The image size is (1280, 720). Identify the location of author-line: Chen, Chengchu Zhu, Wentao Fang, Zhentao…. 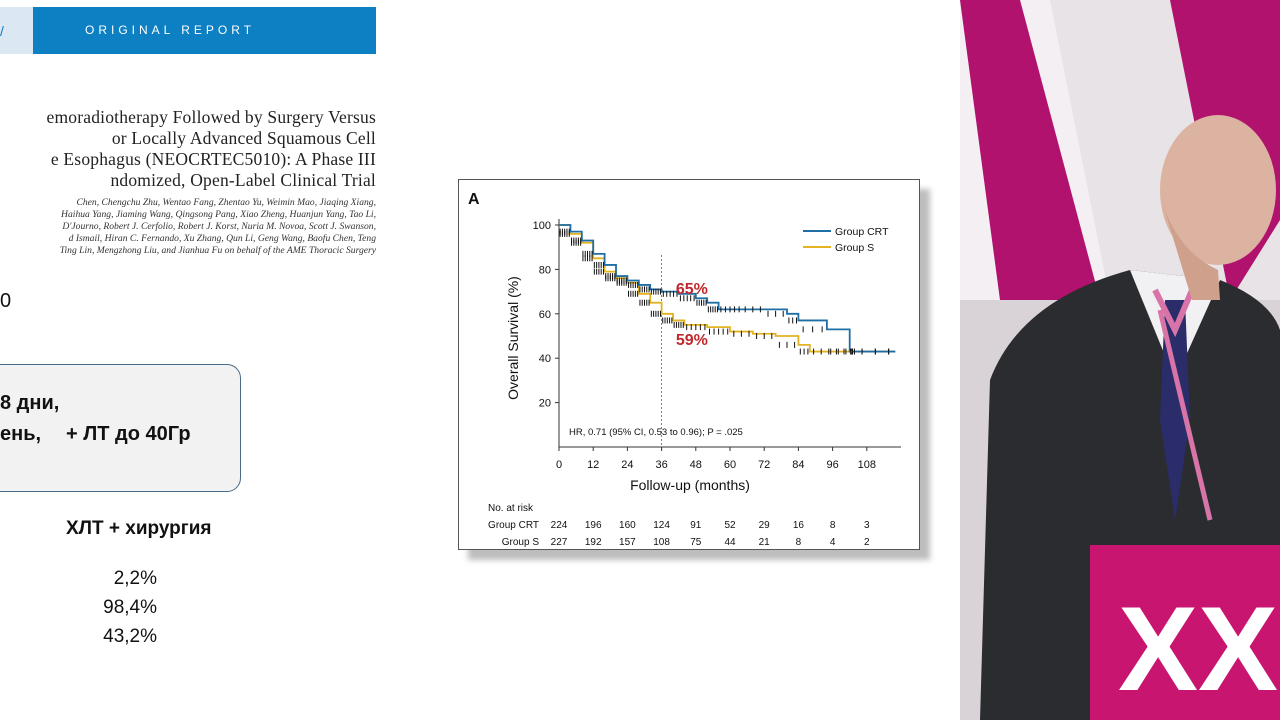
(226, 202).